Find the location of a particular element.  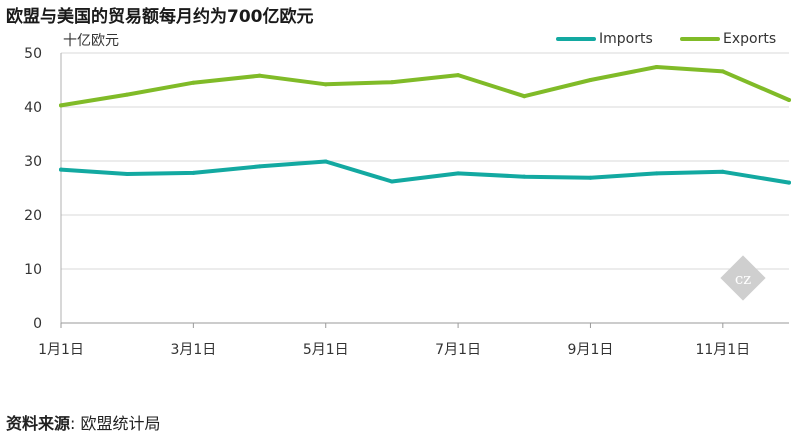

legend-item-imports: Imports is located at coordinates (604, 39).